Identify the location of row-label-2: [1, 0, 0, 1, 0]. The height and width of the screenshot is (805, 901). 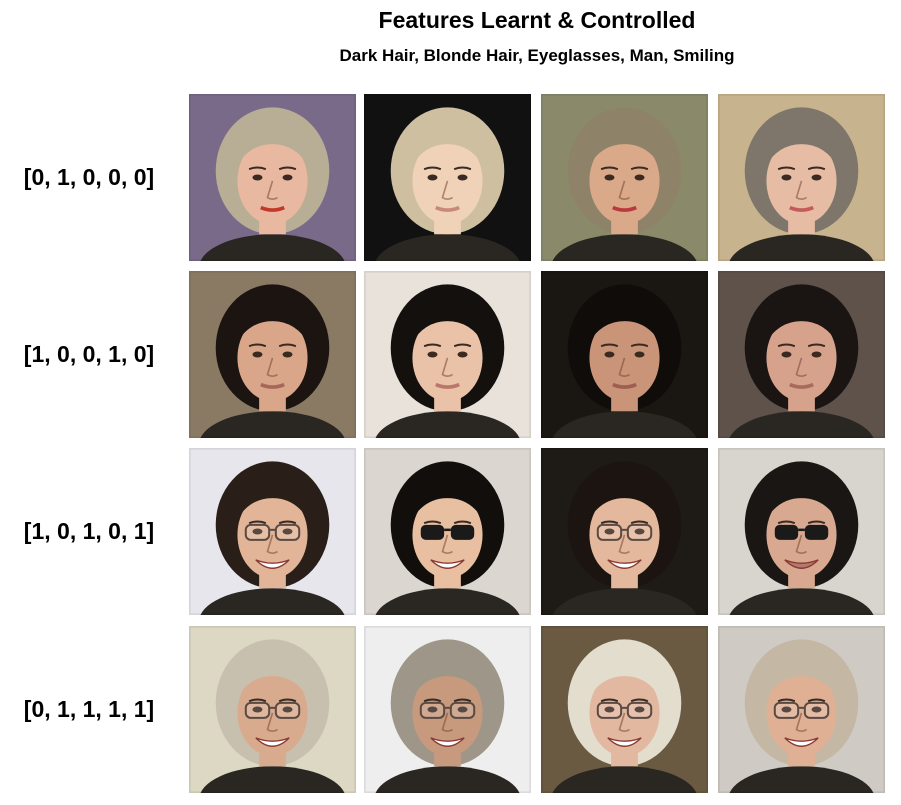
(89, 354).